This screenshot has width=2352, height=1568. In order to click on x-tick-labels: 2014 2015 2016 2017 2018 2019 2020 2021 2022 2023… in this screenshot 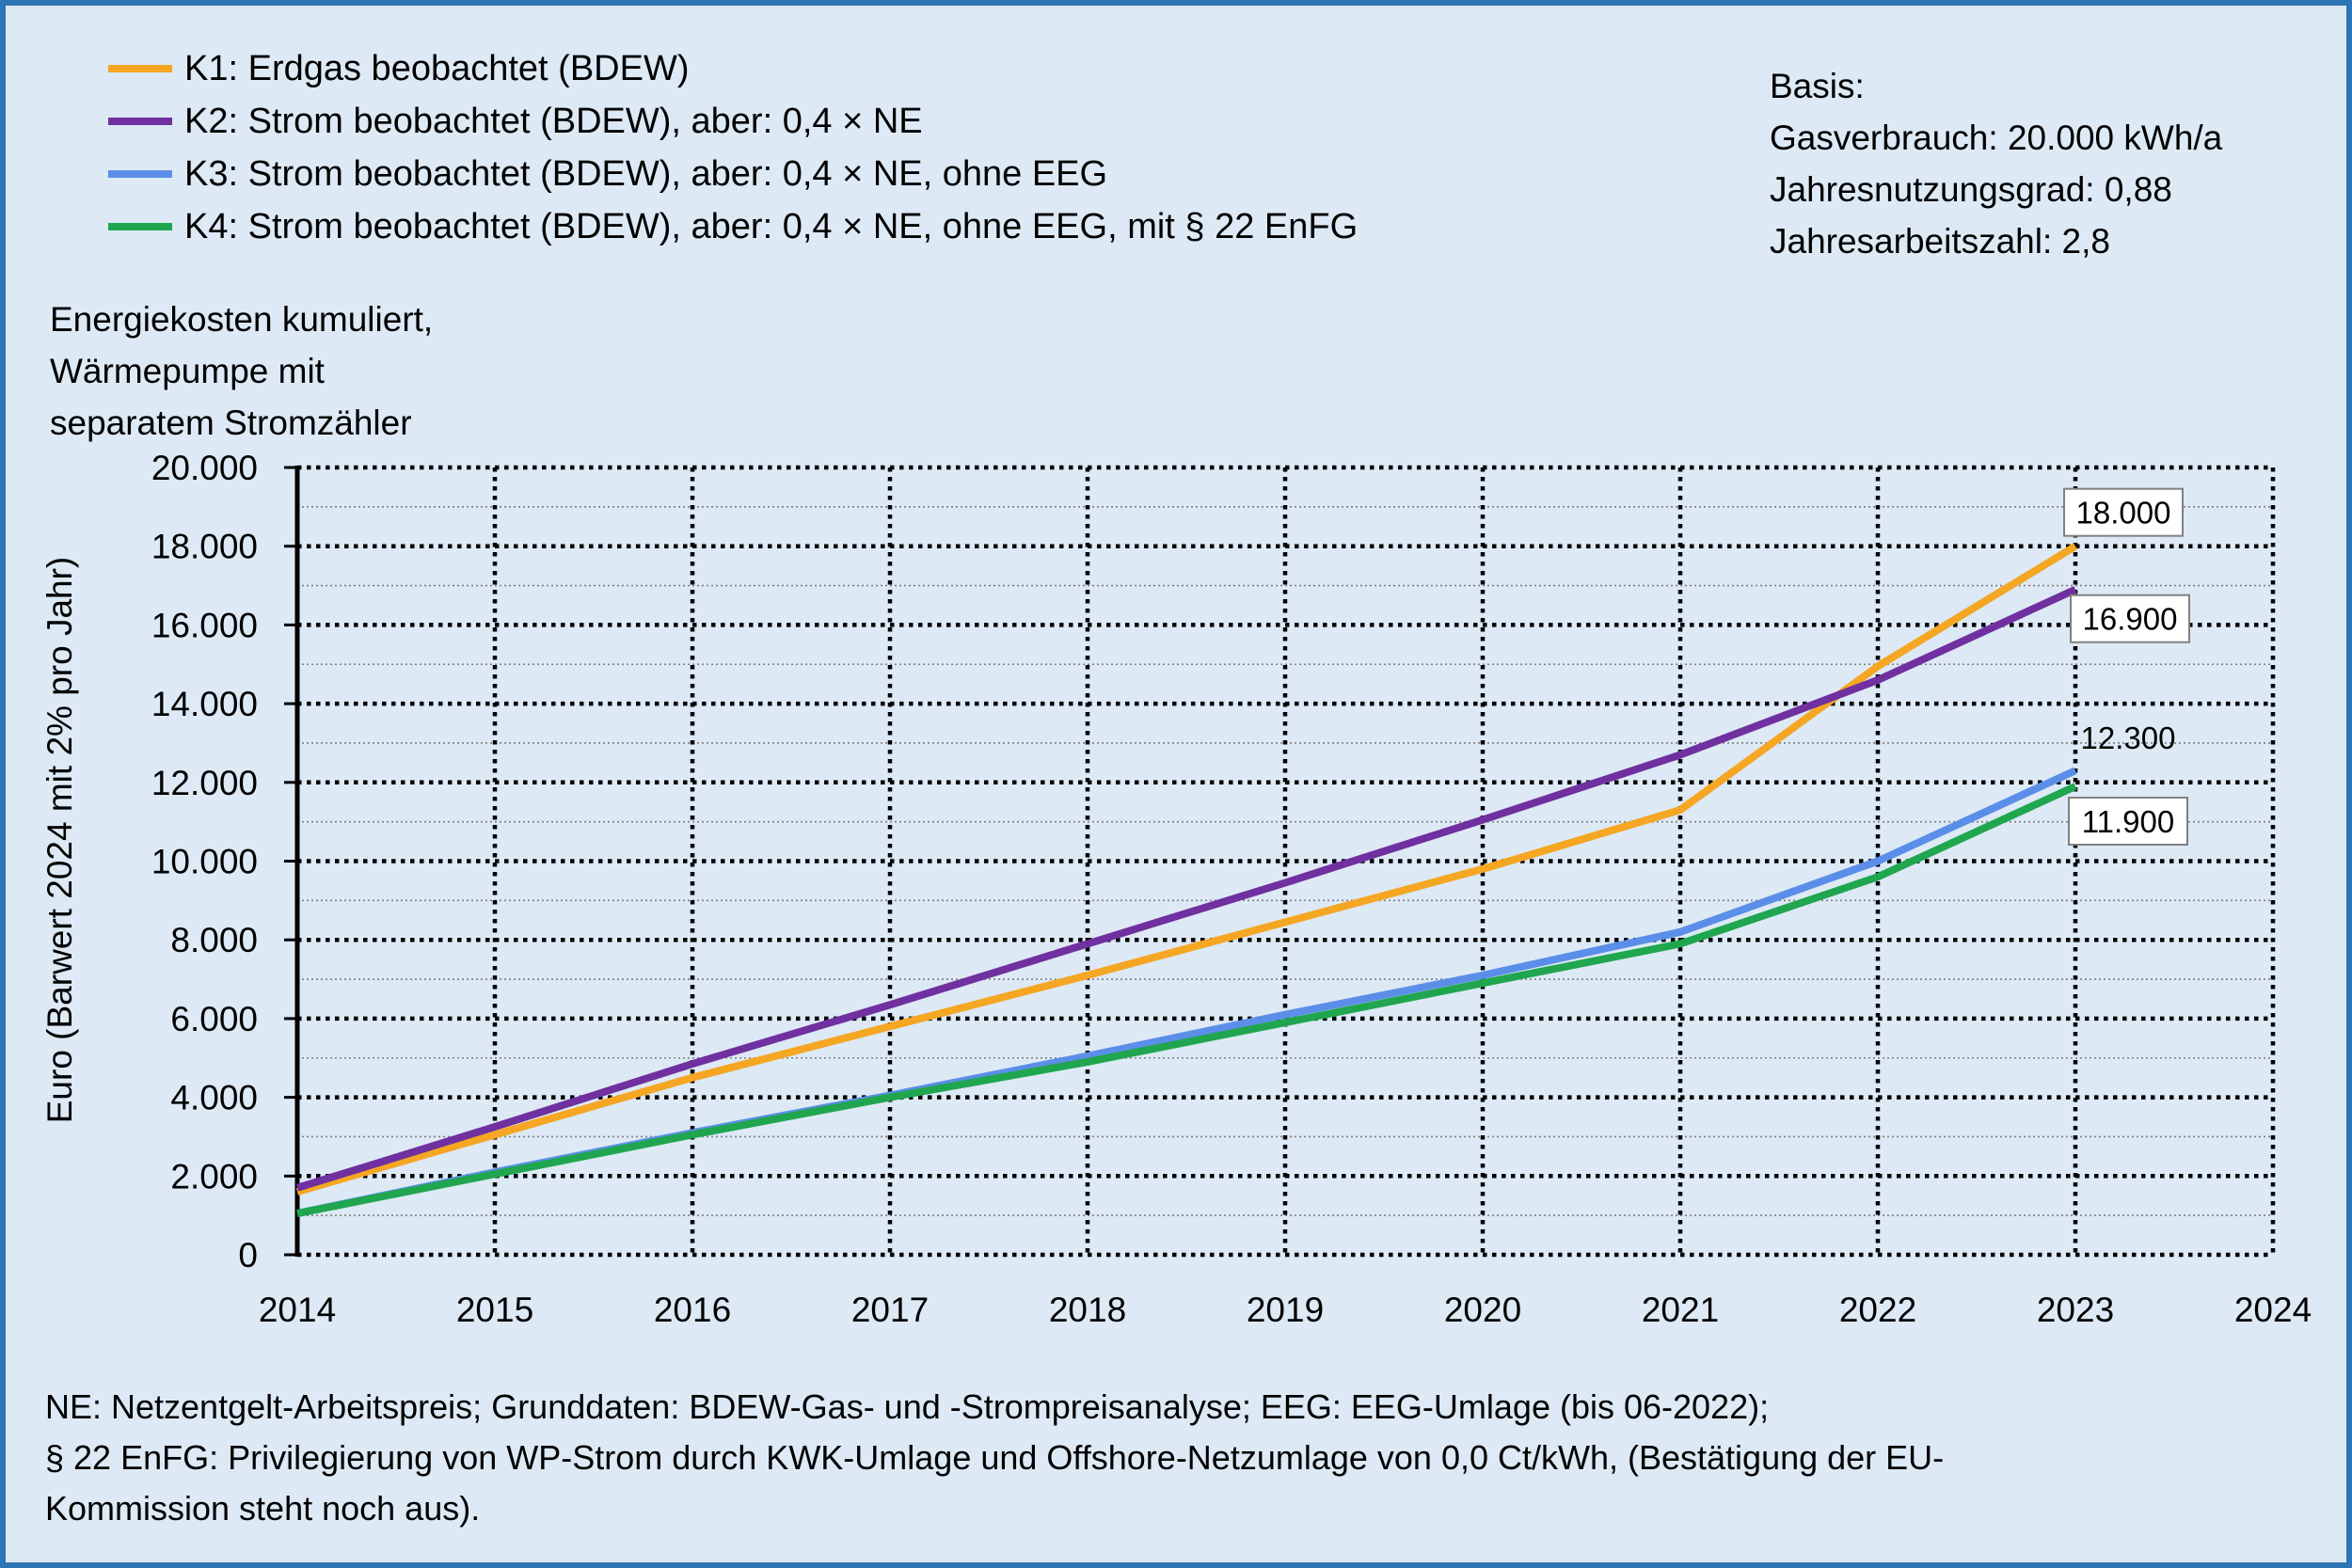, I will do `click(1285, 1310)`.